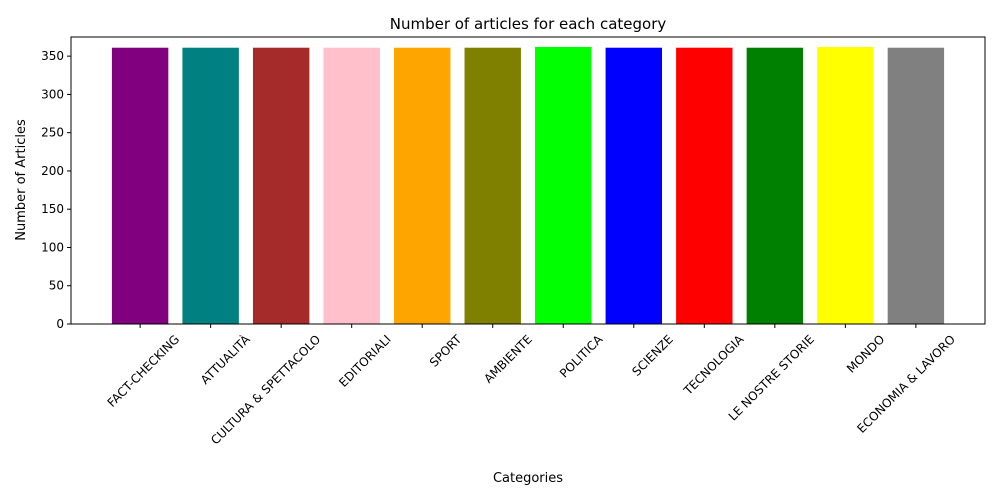 The width and height of the screenshot is (1000, 500). Describe the element at coordinates (713, 365) in the screenshot. I see `x-tick-label-8: TECNOLOGIA` at that location.